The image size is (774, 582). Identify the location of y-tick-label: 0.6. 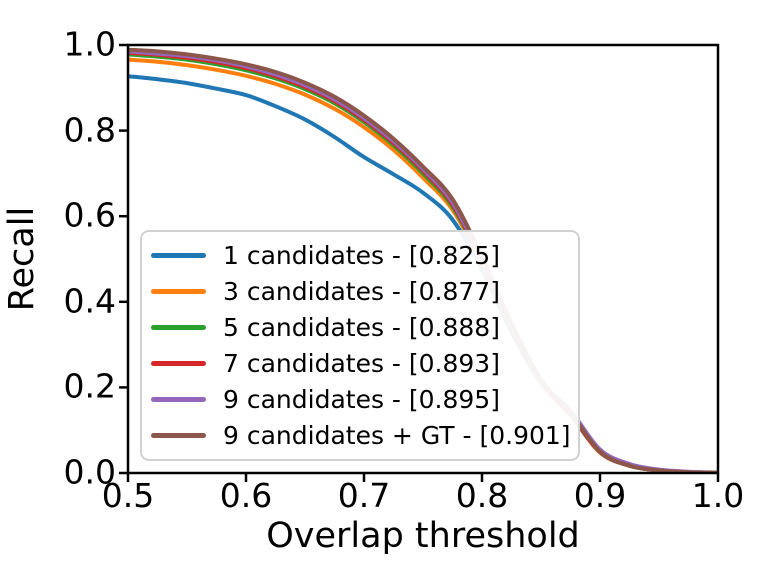
(89, 215).